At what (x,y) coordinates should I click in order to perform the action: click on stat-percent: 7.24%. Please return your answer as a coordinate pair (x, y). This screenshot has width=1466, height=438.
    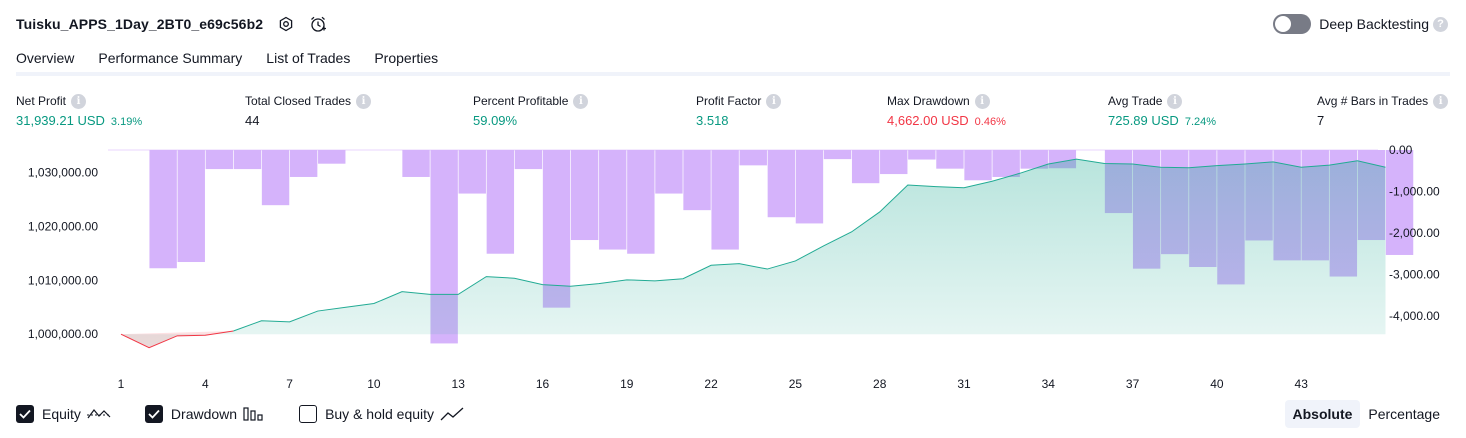
    Looking at the image, I should click on (1200, 122).